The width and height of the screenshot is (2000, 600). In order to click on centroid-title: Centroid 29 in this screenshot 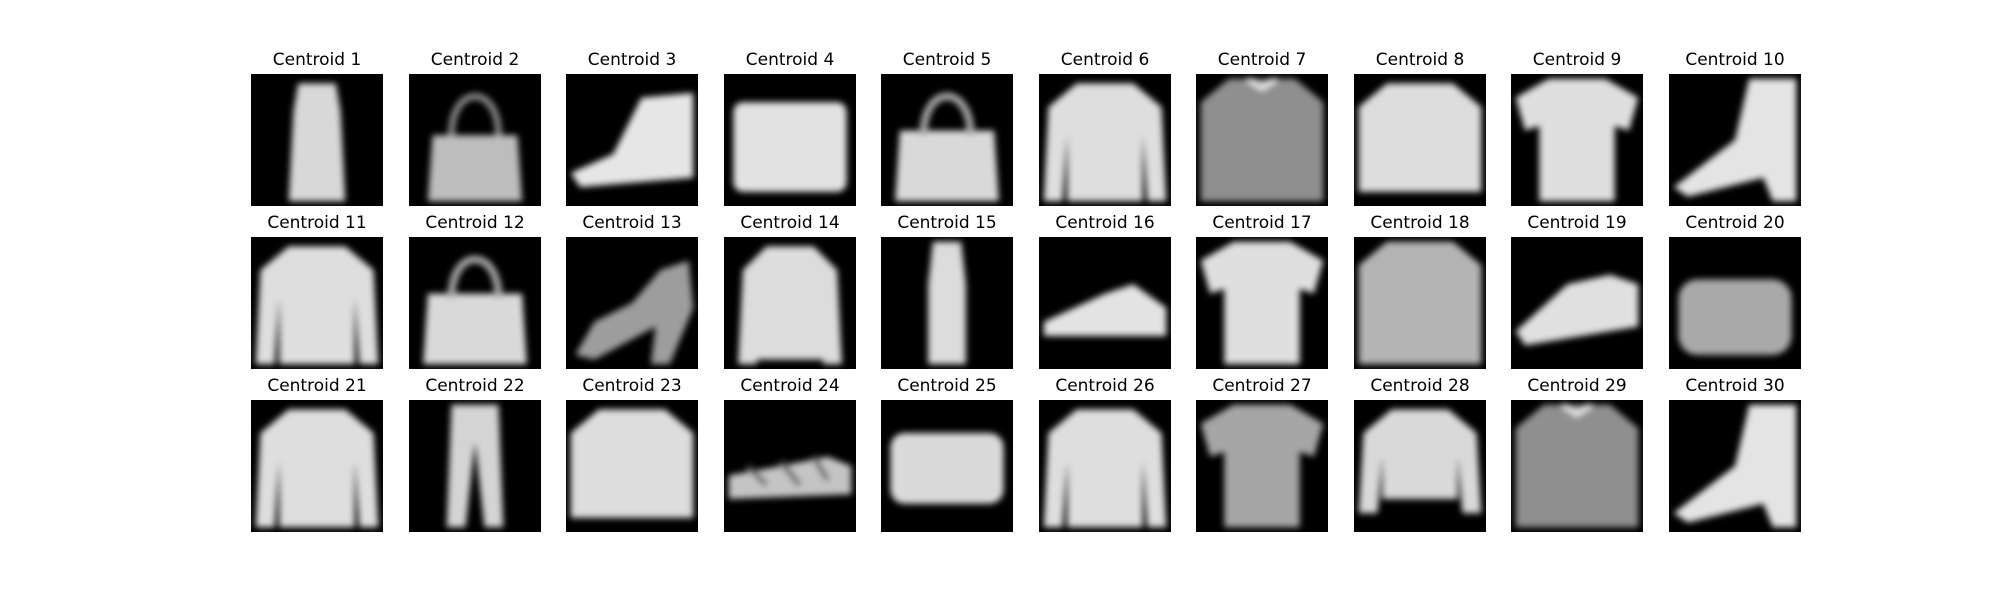, I will do `click(1577, 386)`.